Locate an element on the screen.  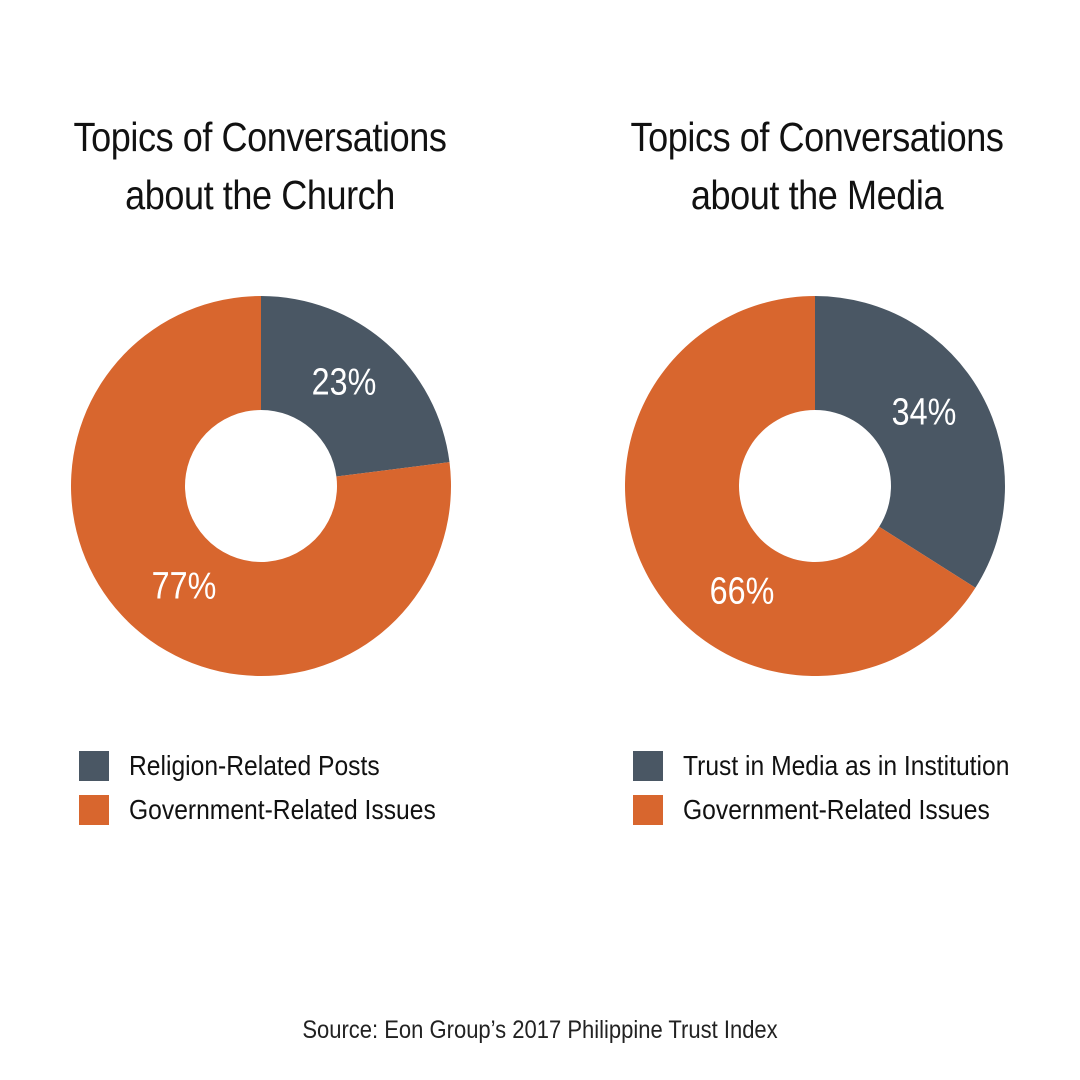
legend-label: Trust in Media as in Institution is located at coordinates (846, 765).